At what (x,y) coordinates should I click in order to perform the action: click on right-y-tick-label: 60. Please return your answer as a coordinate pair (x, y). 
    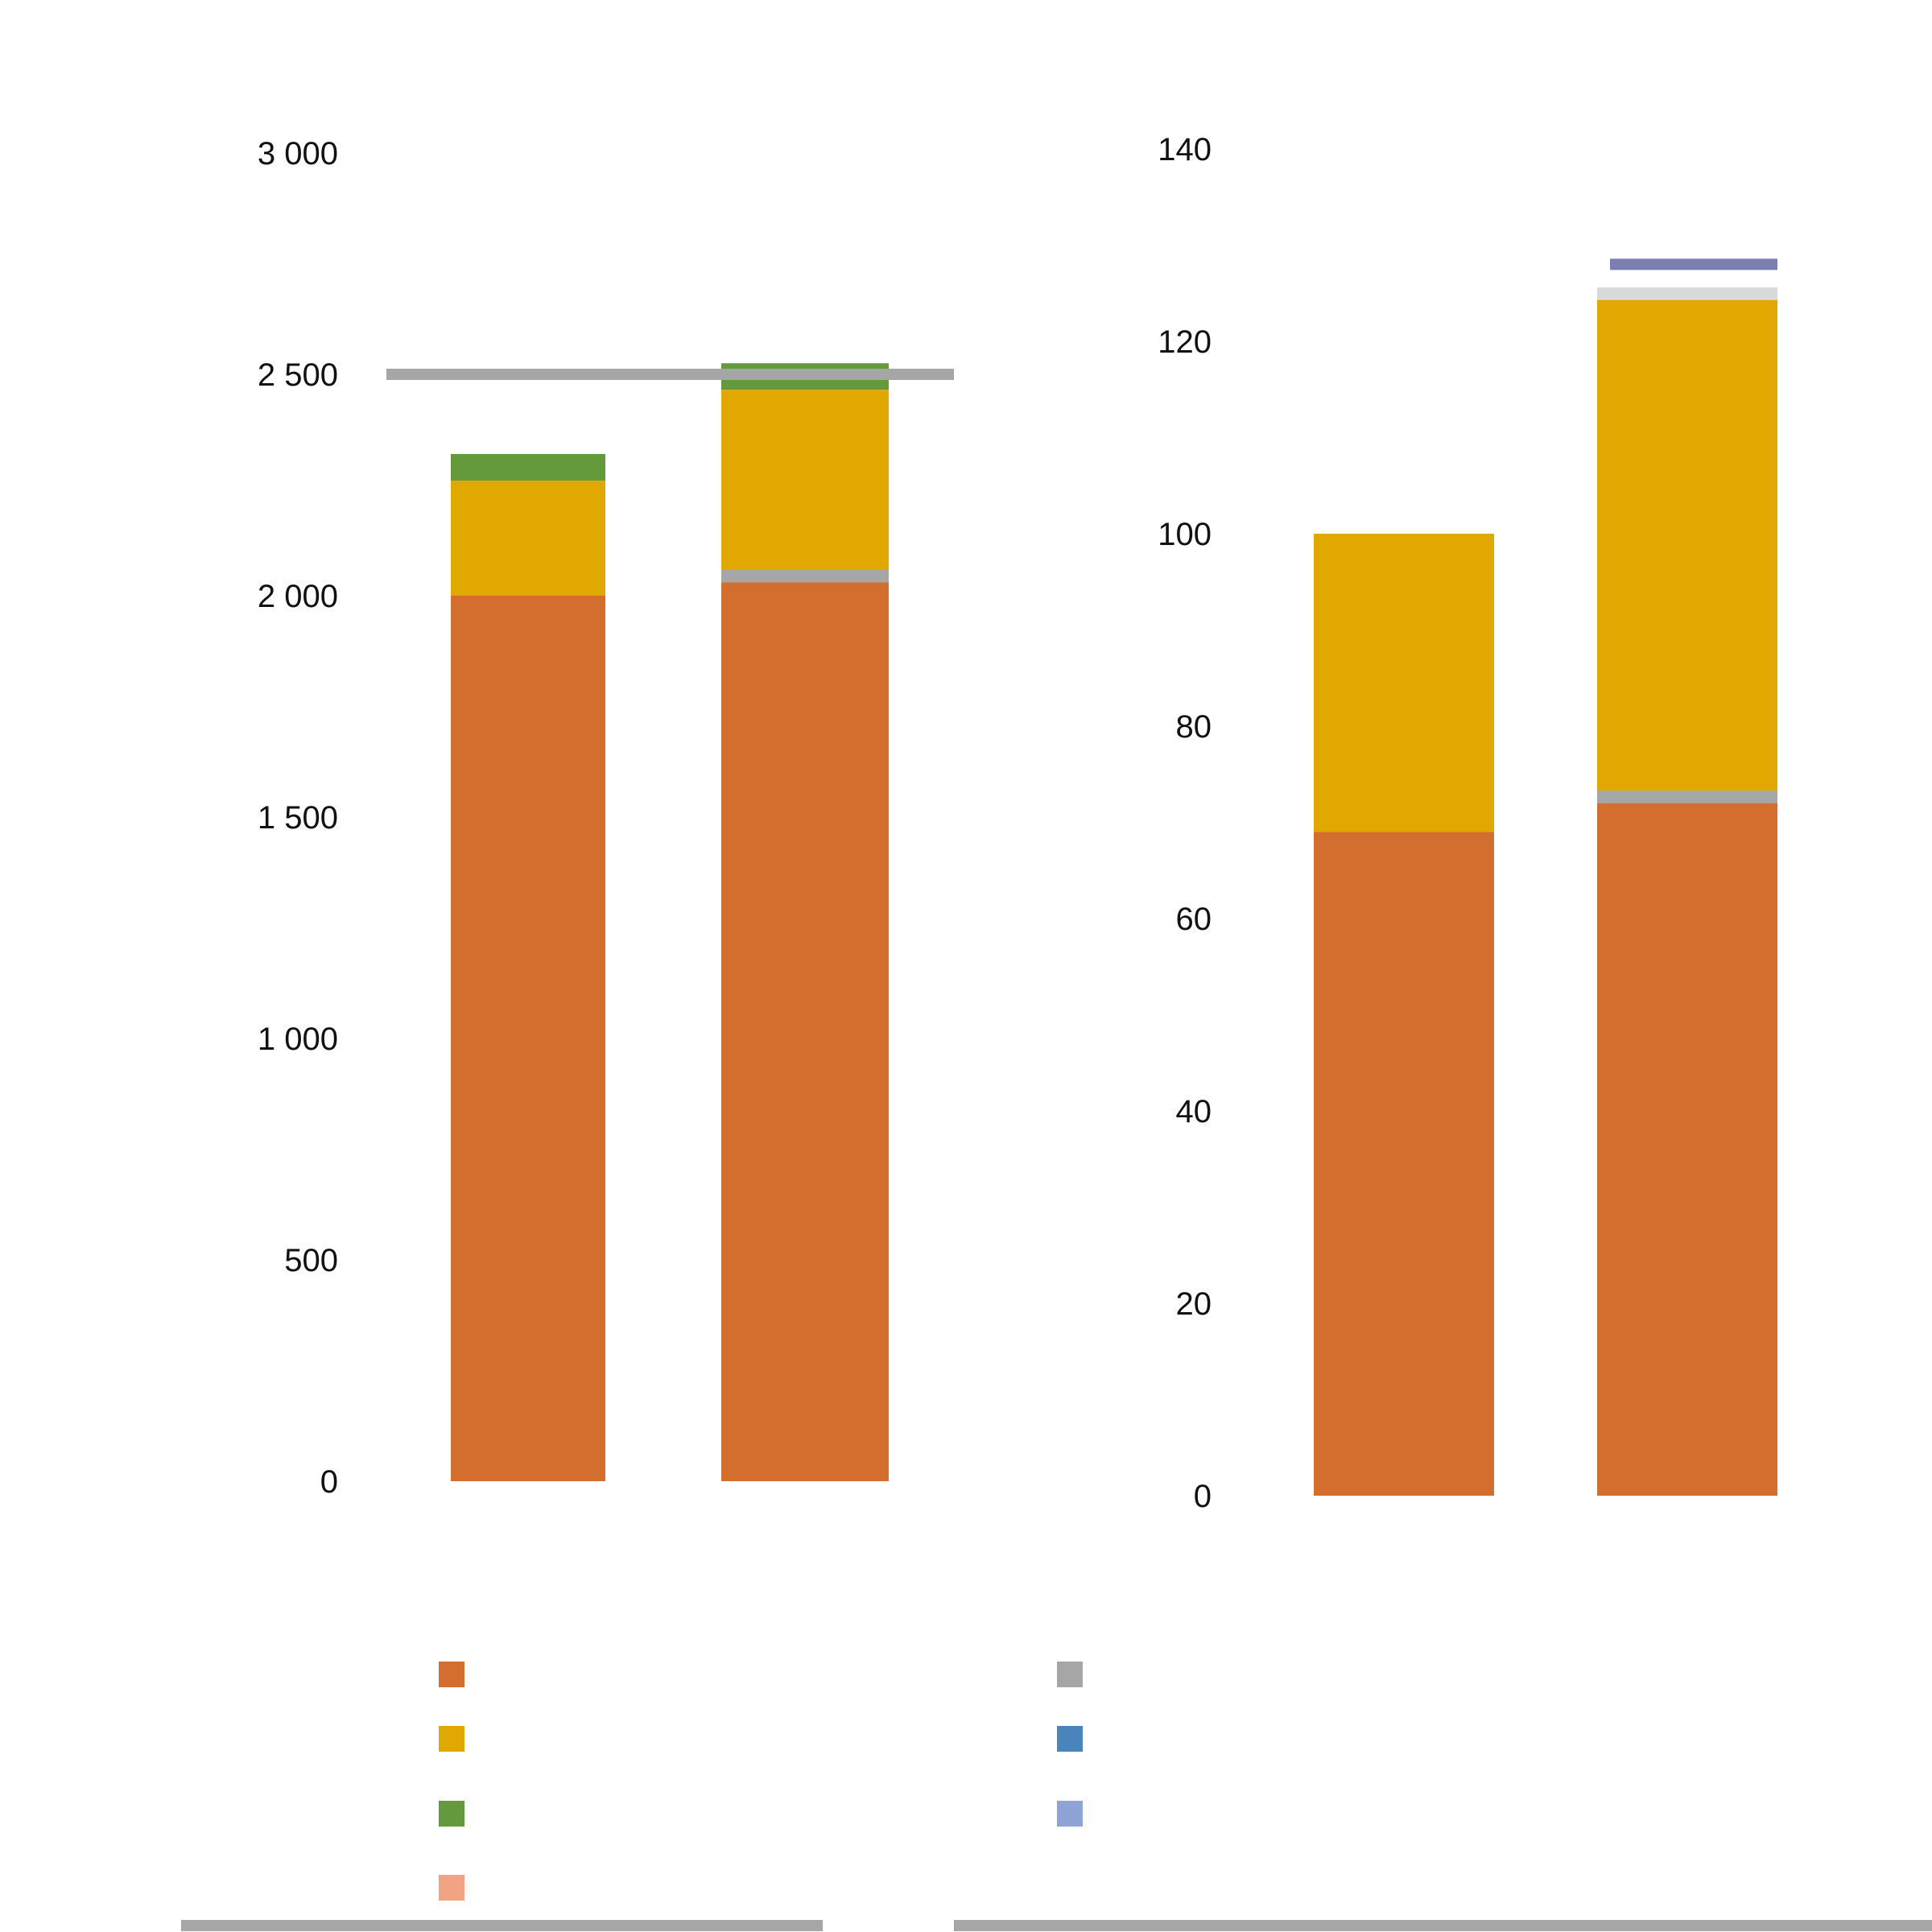
    Looking at the image, I should click on (1194, 919).